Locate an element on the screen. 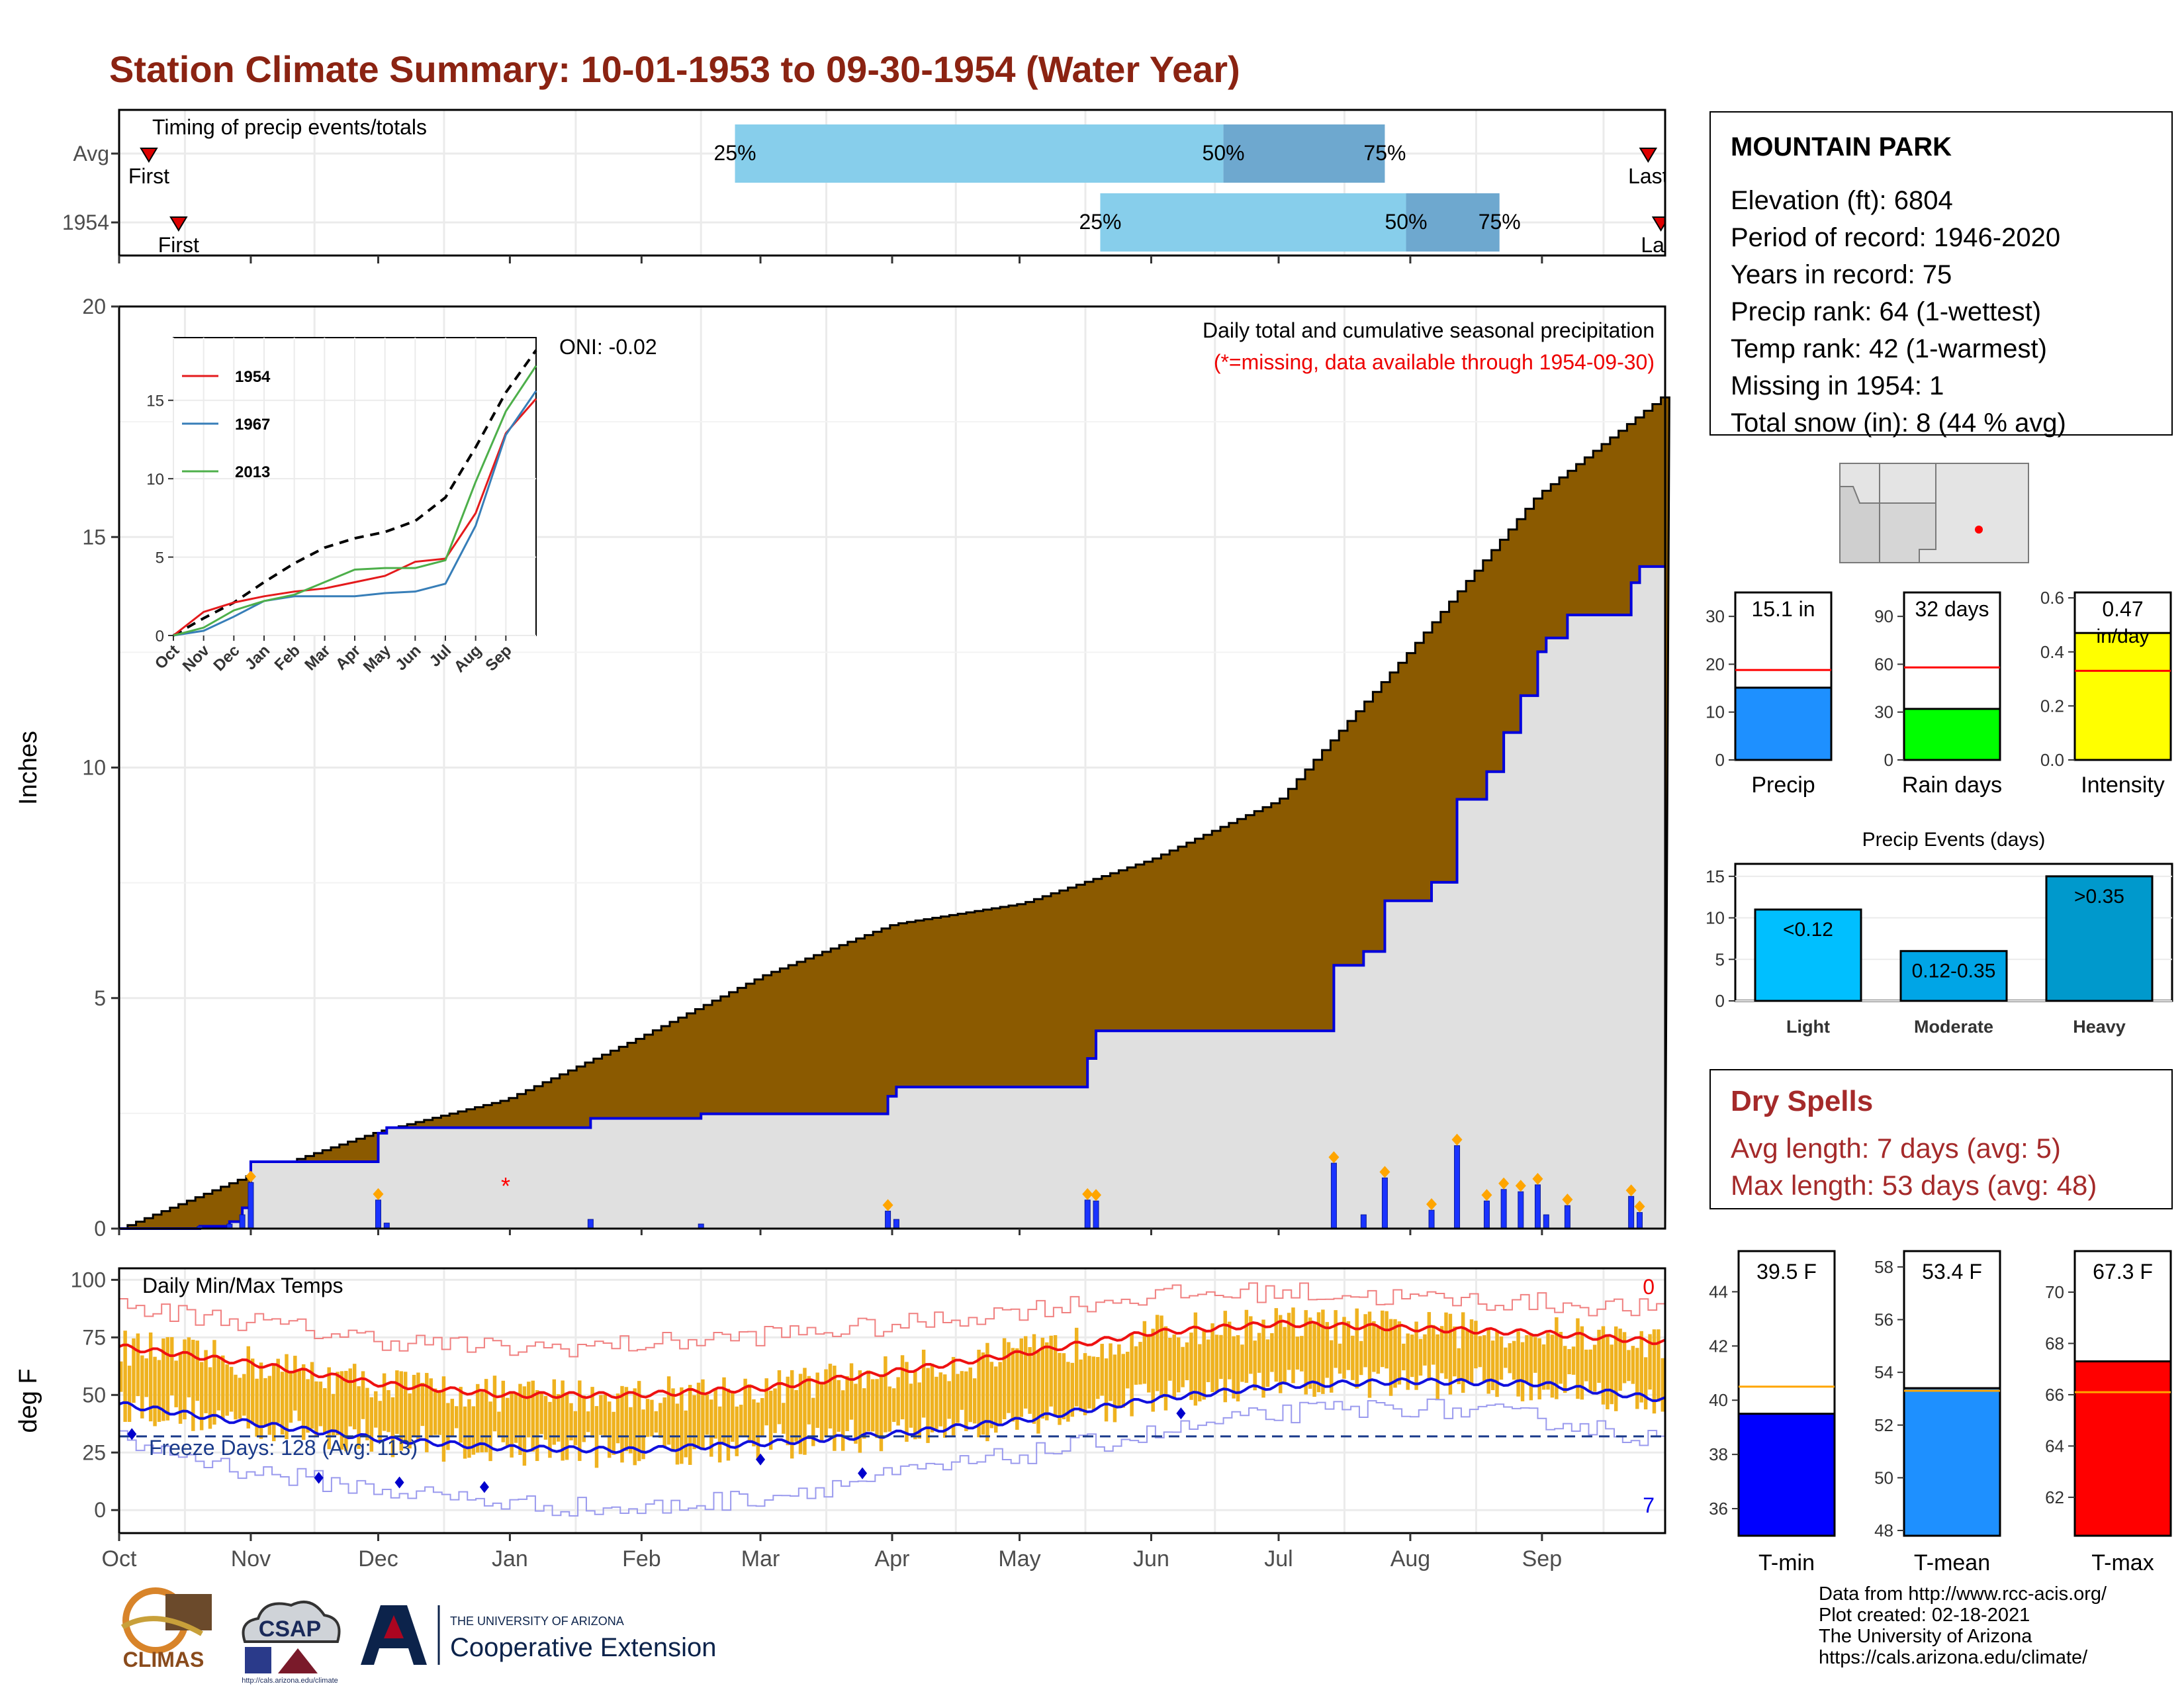 Image resolution: width=2184 pixels, height=1688 pixels. ua-small-text: THE UNIVERSITY OF ARIZONA is located at coordinates (537, 1621).